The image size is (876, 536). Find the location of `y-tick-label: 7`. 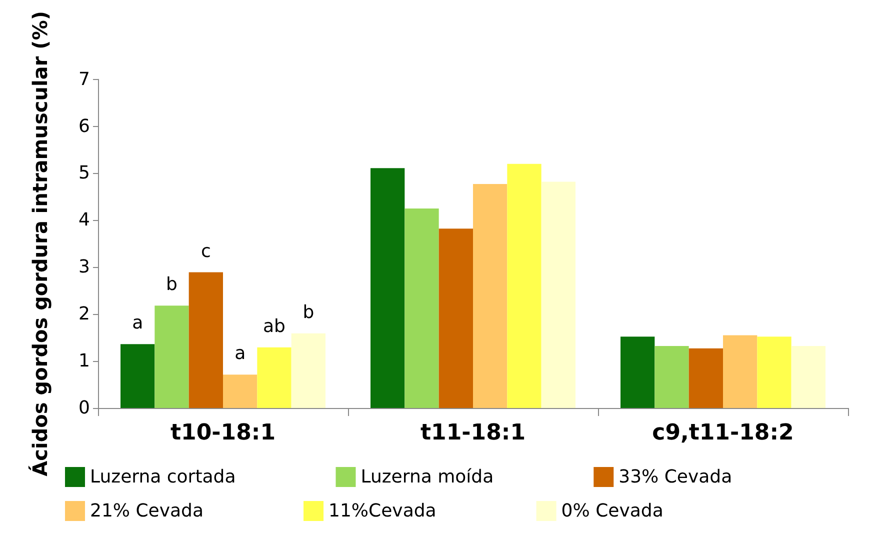

y-tick-label: 7 is located at coordinates (84, 79).